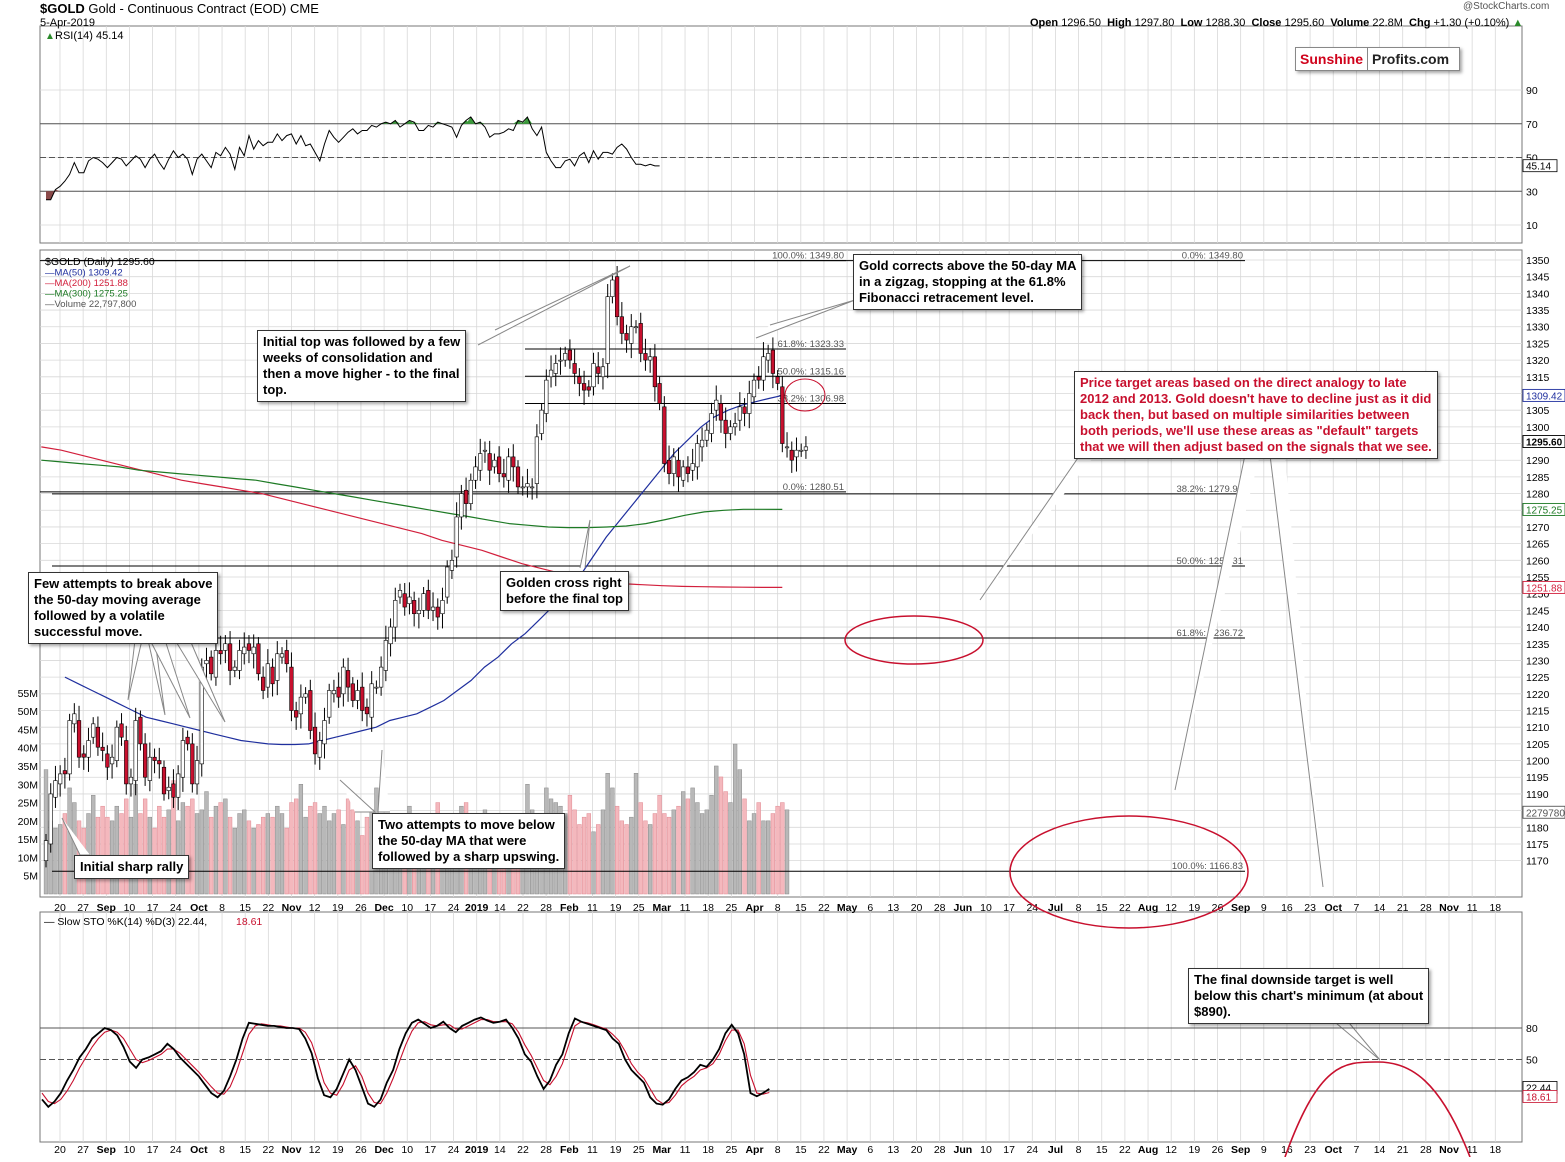 Image resolution: width=1565 pixels, height=1162 pixels. I want to click on ma50-line, so click(423, 570).